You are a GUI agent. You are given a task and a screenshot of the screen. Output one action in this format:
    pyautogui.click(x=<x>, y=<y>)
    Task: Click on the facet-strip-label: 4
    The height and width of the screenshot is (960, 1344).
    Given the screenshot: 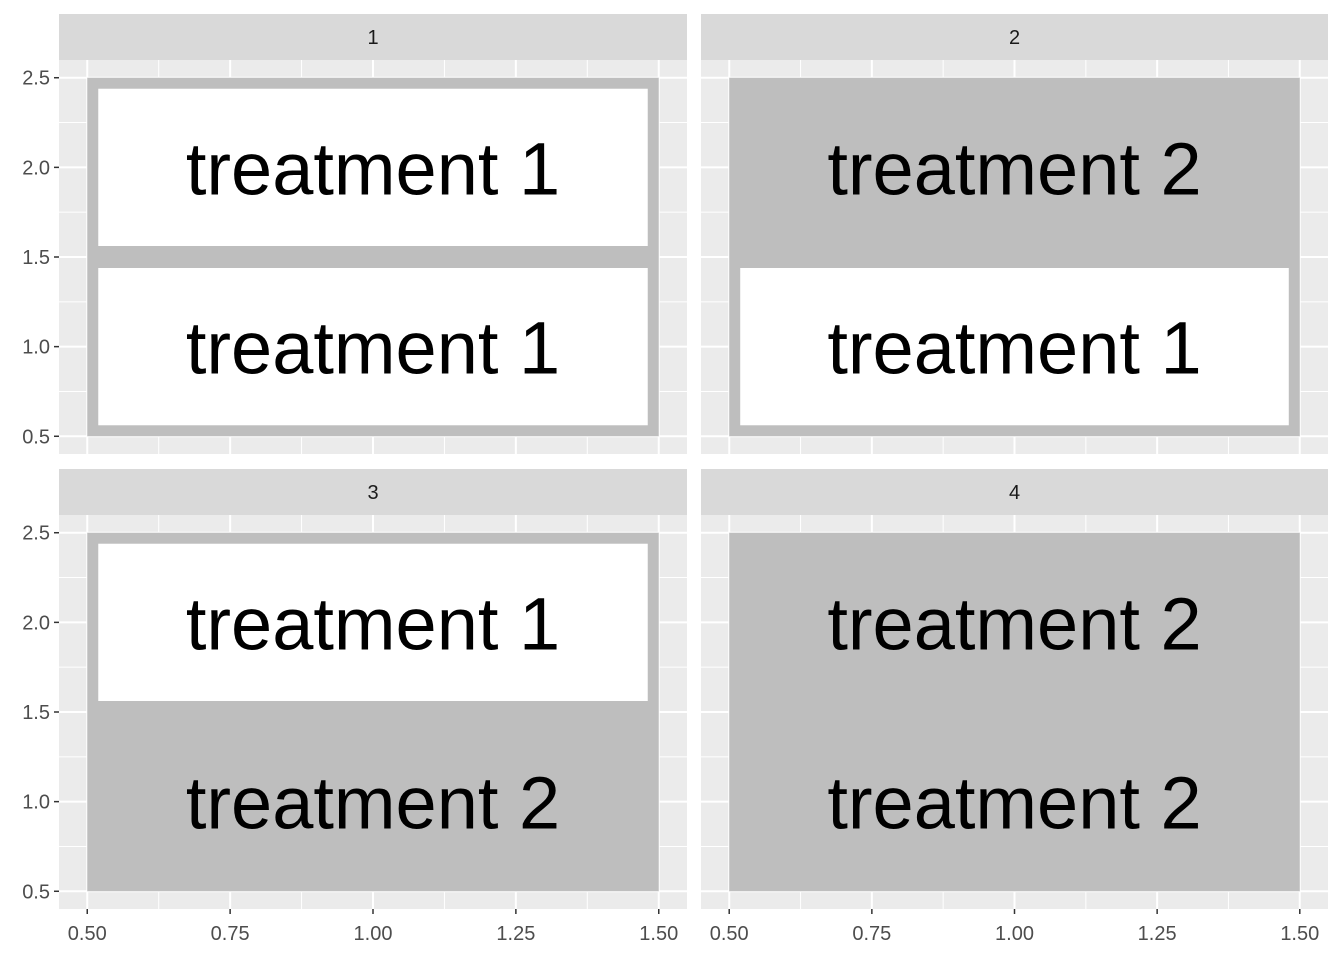 What is the action you would take?
    pyautogui.click(x=1014, y=493)
    